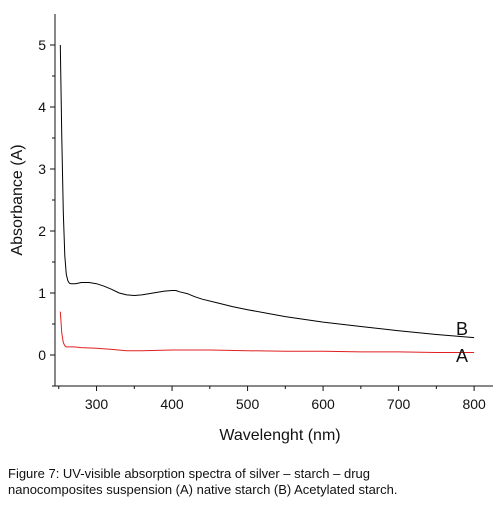 Image resolution: width=500 pixels, height=512 pixels. Describe the element at coordinates (42, 107) in the screenshot. I see `y-tick-label: 4` at that location.